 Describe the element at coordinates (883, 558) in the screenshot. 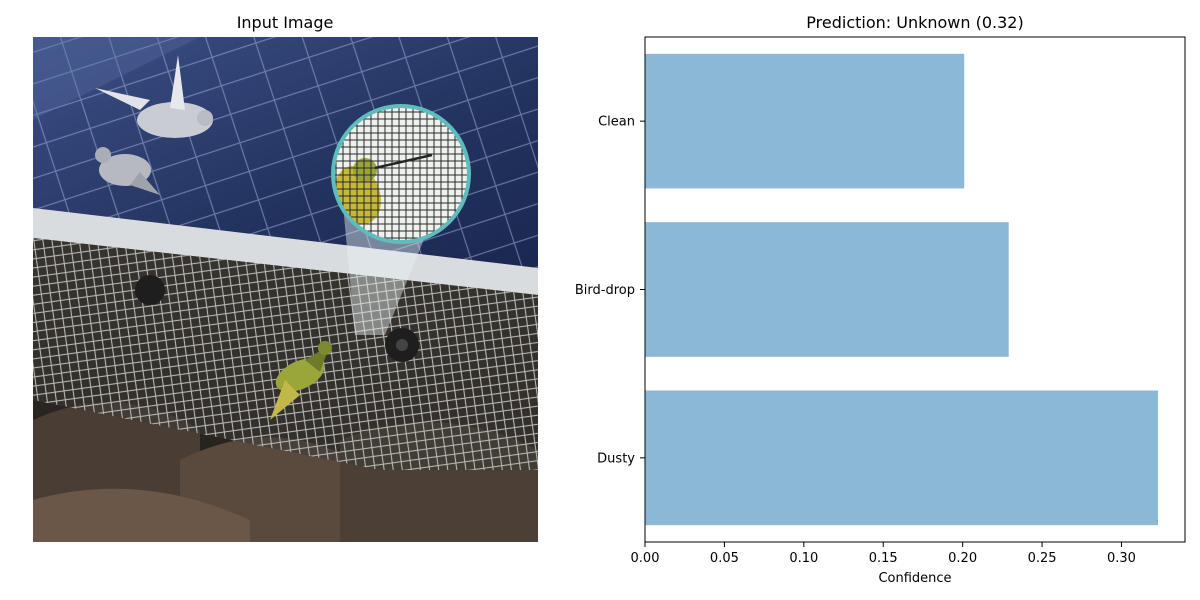

I see `x-tick-label: 0.15` at that location.